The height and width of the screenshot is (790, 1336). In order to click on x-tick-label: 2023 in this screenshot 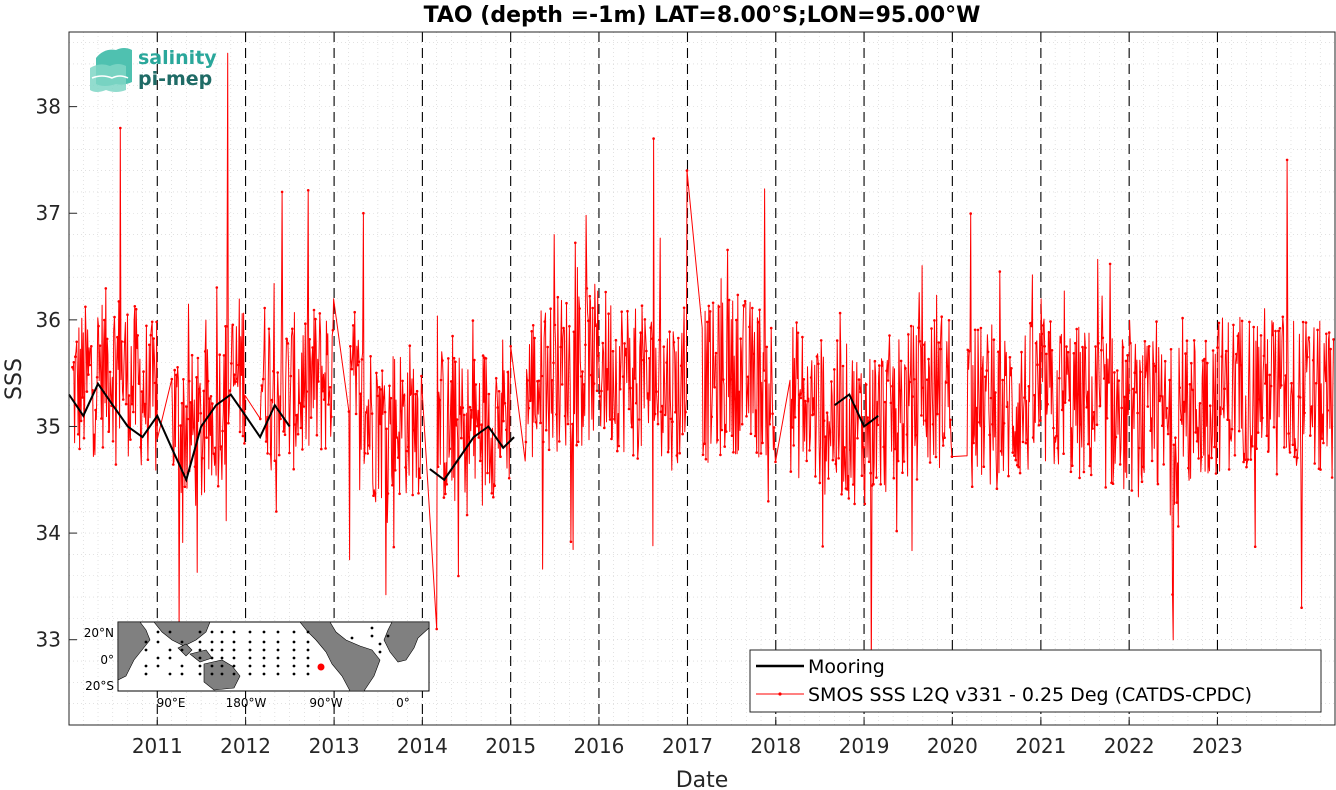, I will do `click(1217, 746)`.